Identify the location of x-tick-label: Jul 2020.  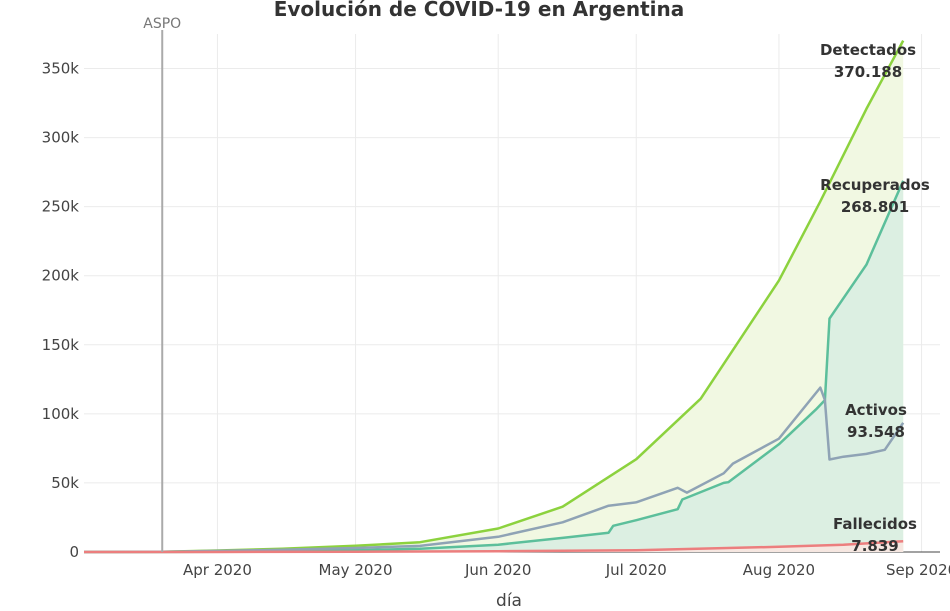
(636, 570).